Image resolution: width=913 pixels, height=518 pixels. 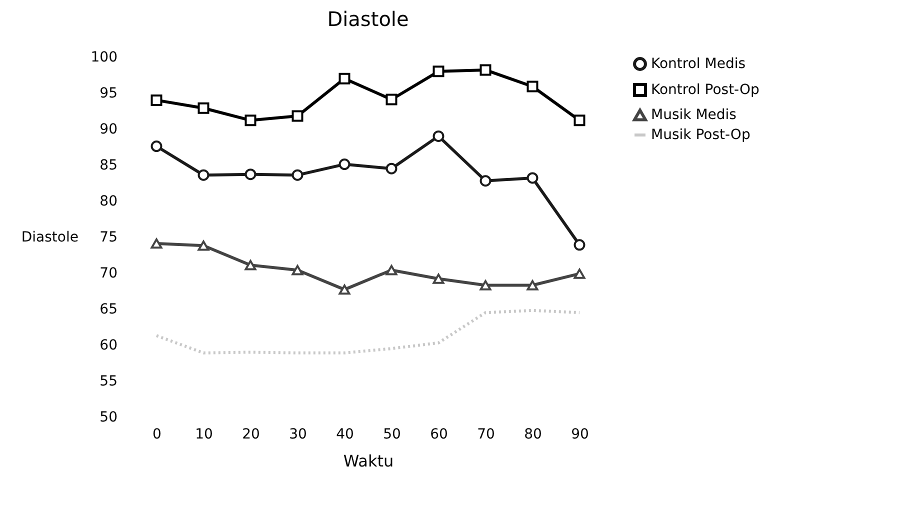 I want to click on x-tick-label: 90, so click(x=580, y=434).